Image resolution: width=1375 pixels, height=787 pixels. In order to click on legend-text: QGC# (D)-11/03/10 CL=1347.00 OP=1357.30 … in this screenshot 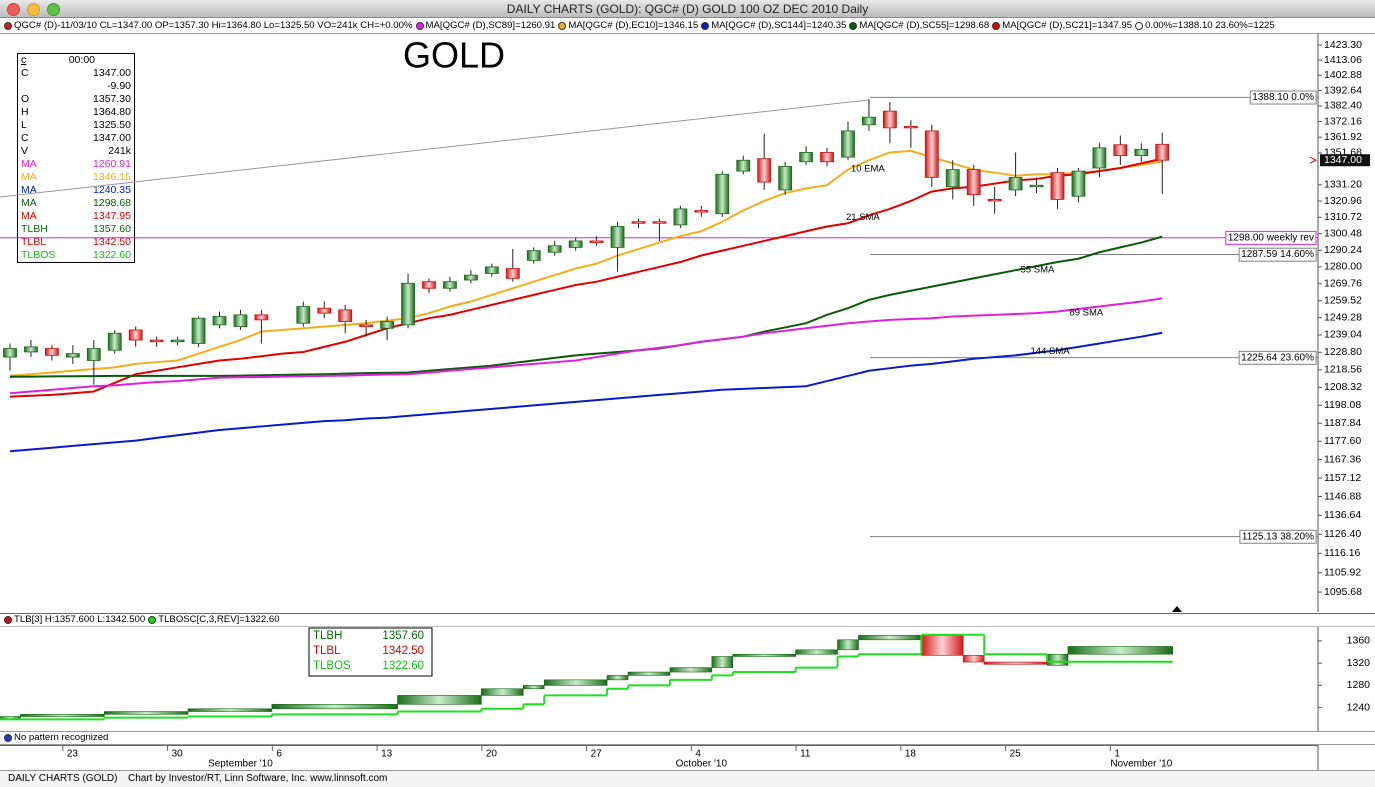, I will do `click(213, 25)`.